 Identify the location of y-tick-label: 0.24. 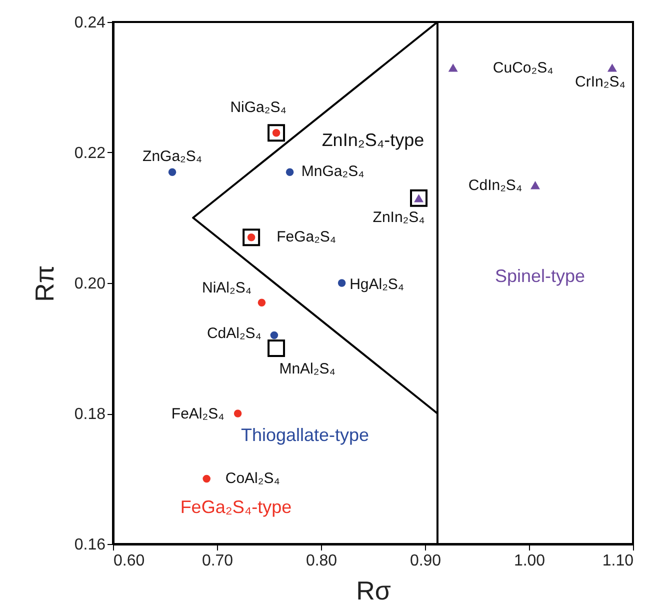
(90, 23).